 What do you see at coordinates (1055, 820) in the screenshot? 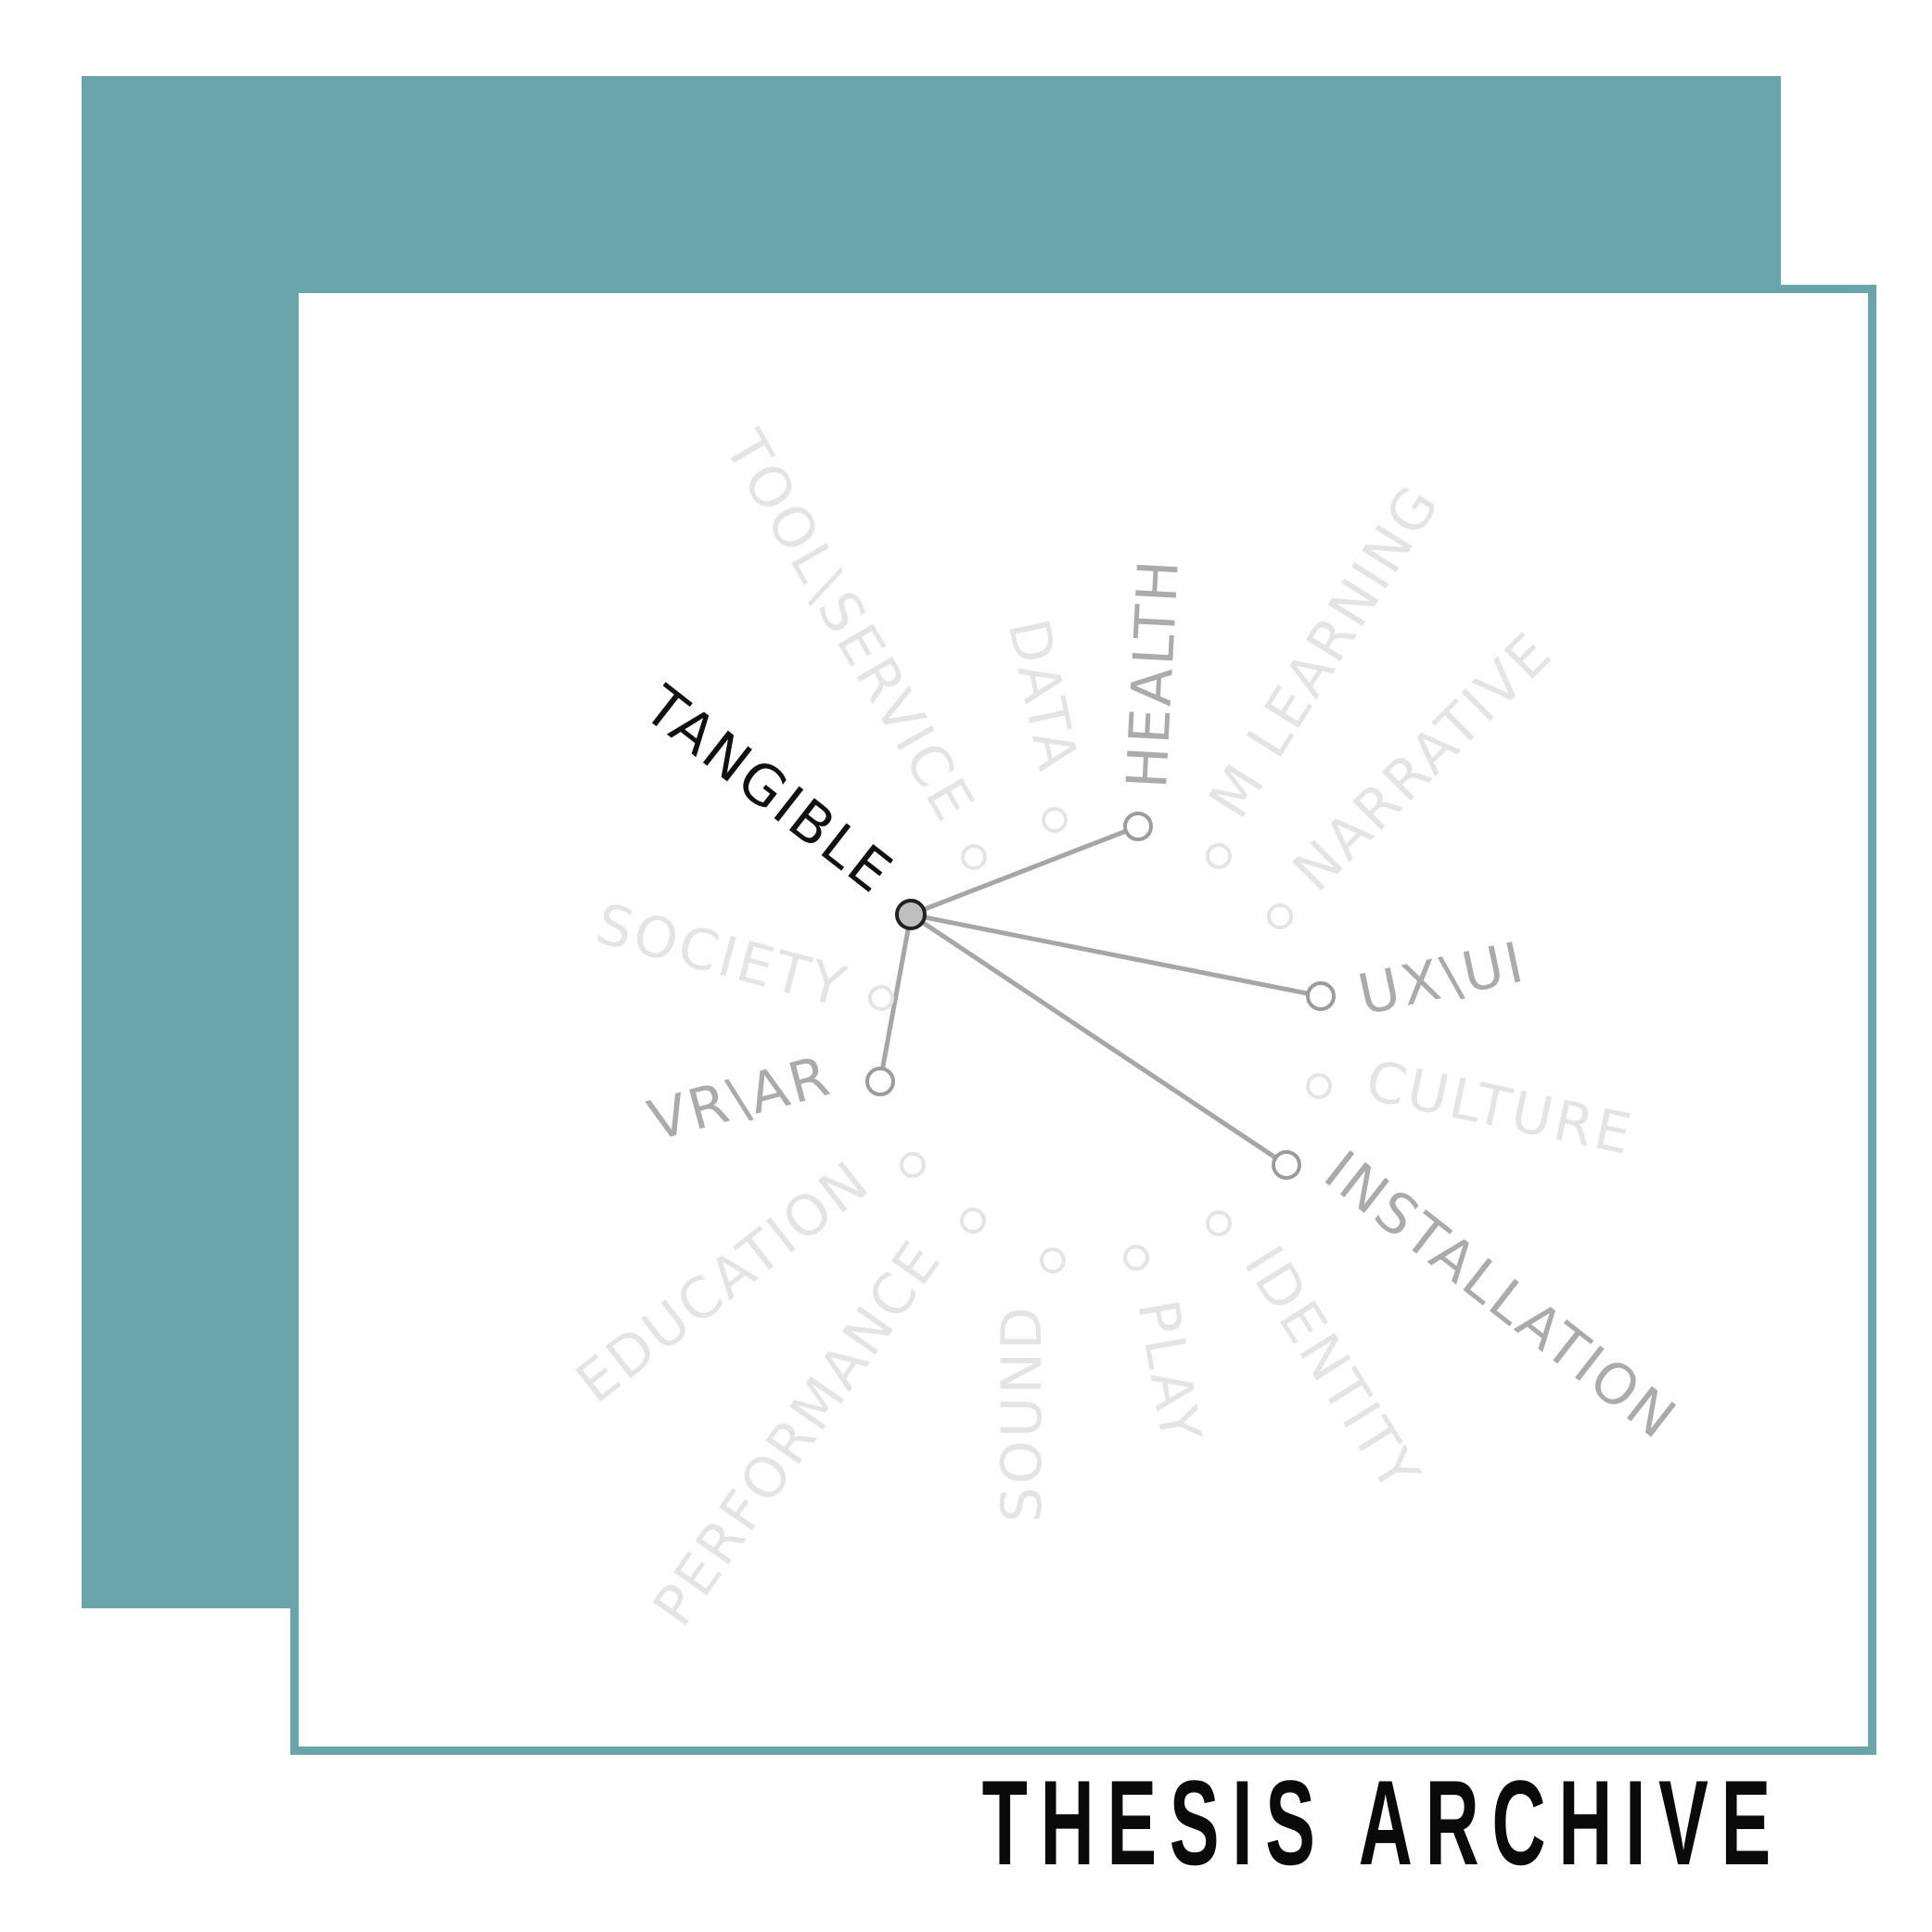
I see `node-data` at bounding box center [1055, 820].